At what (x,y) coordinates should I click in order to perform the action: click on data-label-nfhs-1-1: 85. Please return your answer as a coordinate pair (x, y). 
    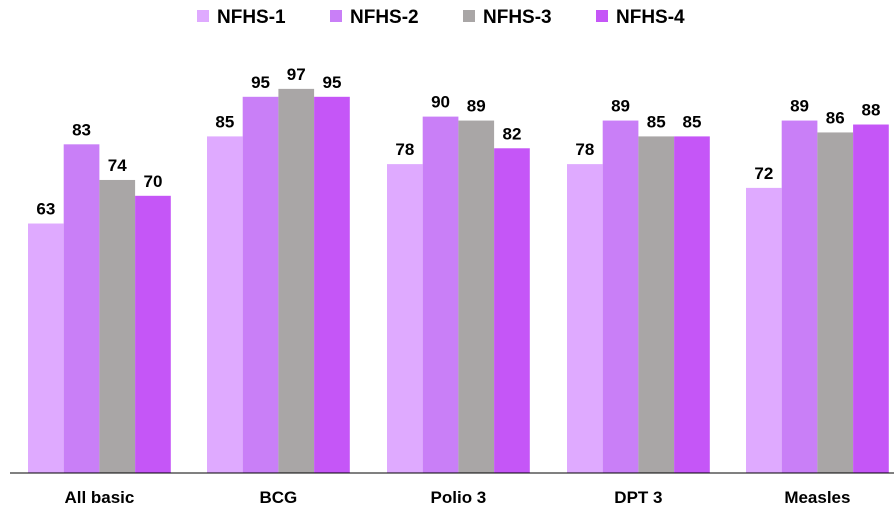
    Looking at the image, I should click on (224, 121).